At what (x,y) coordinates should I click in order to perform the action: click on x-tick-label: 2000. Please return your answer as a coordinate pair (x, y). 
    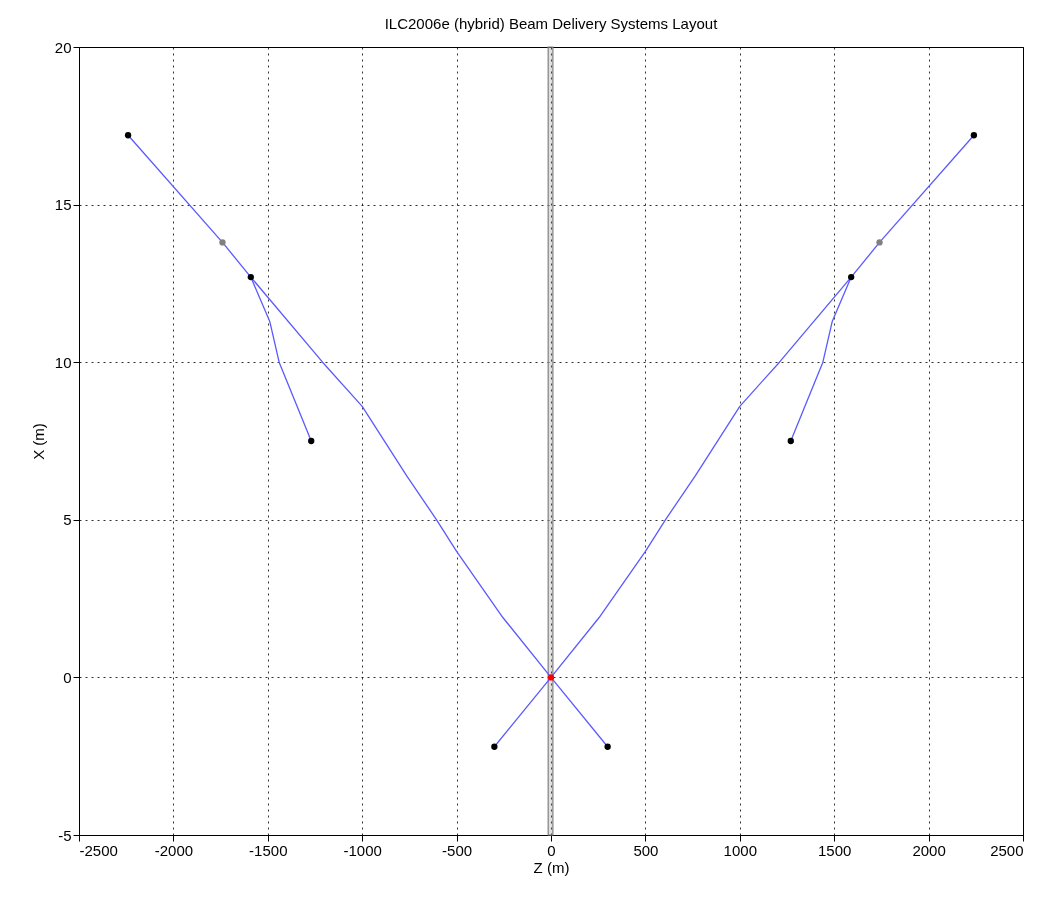
    Looking at the image, I should click on (929, 850).